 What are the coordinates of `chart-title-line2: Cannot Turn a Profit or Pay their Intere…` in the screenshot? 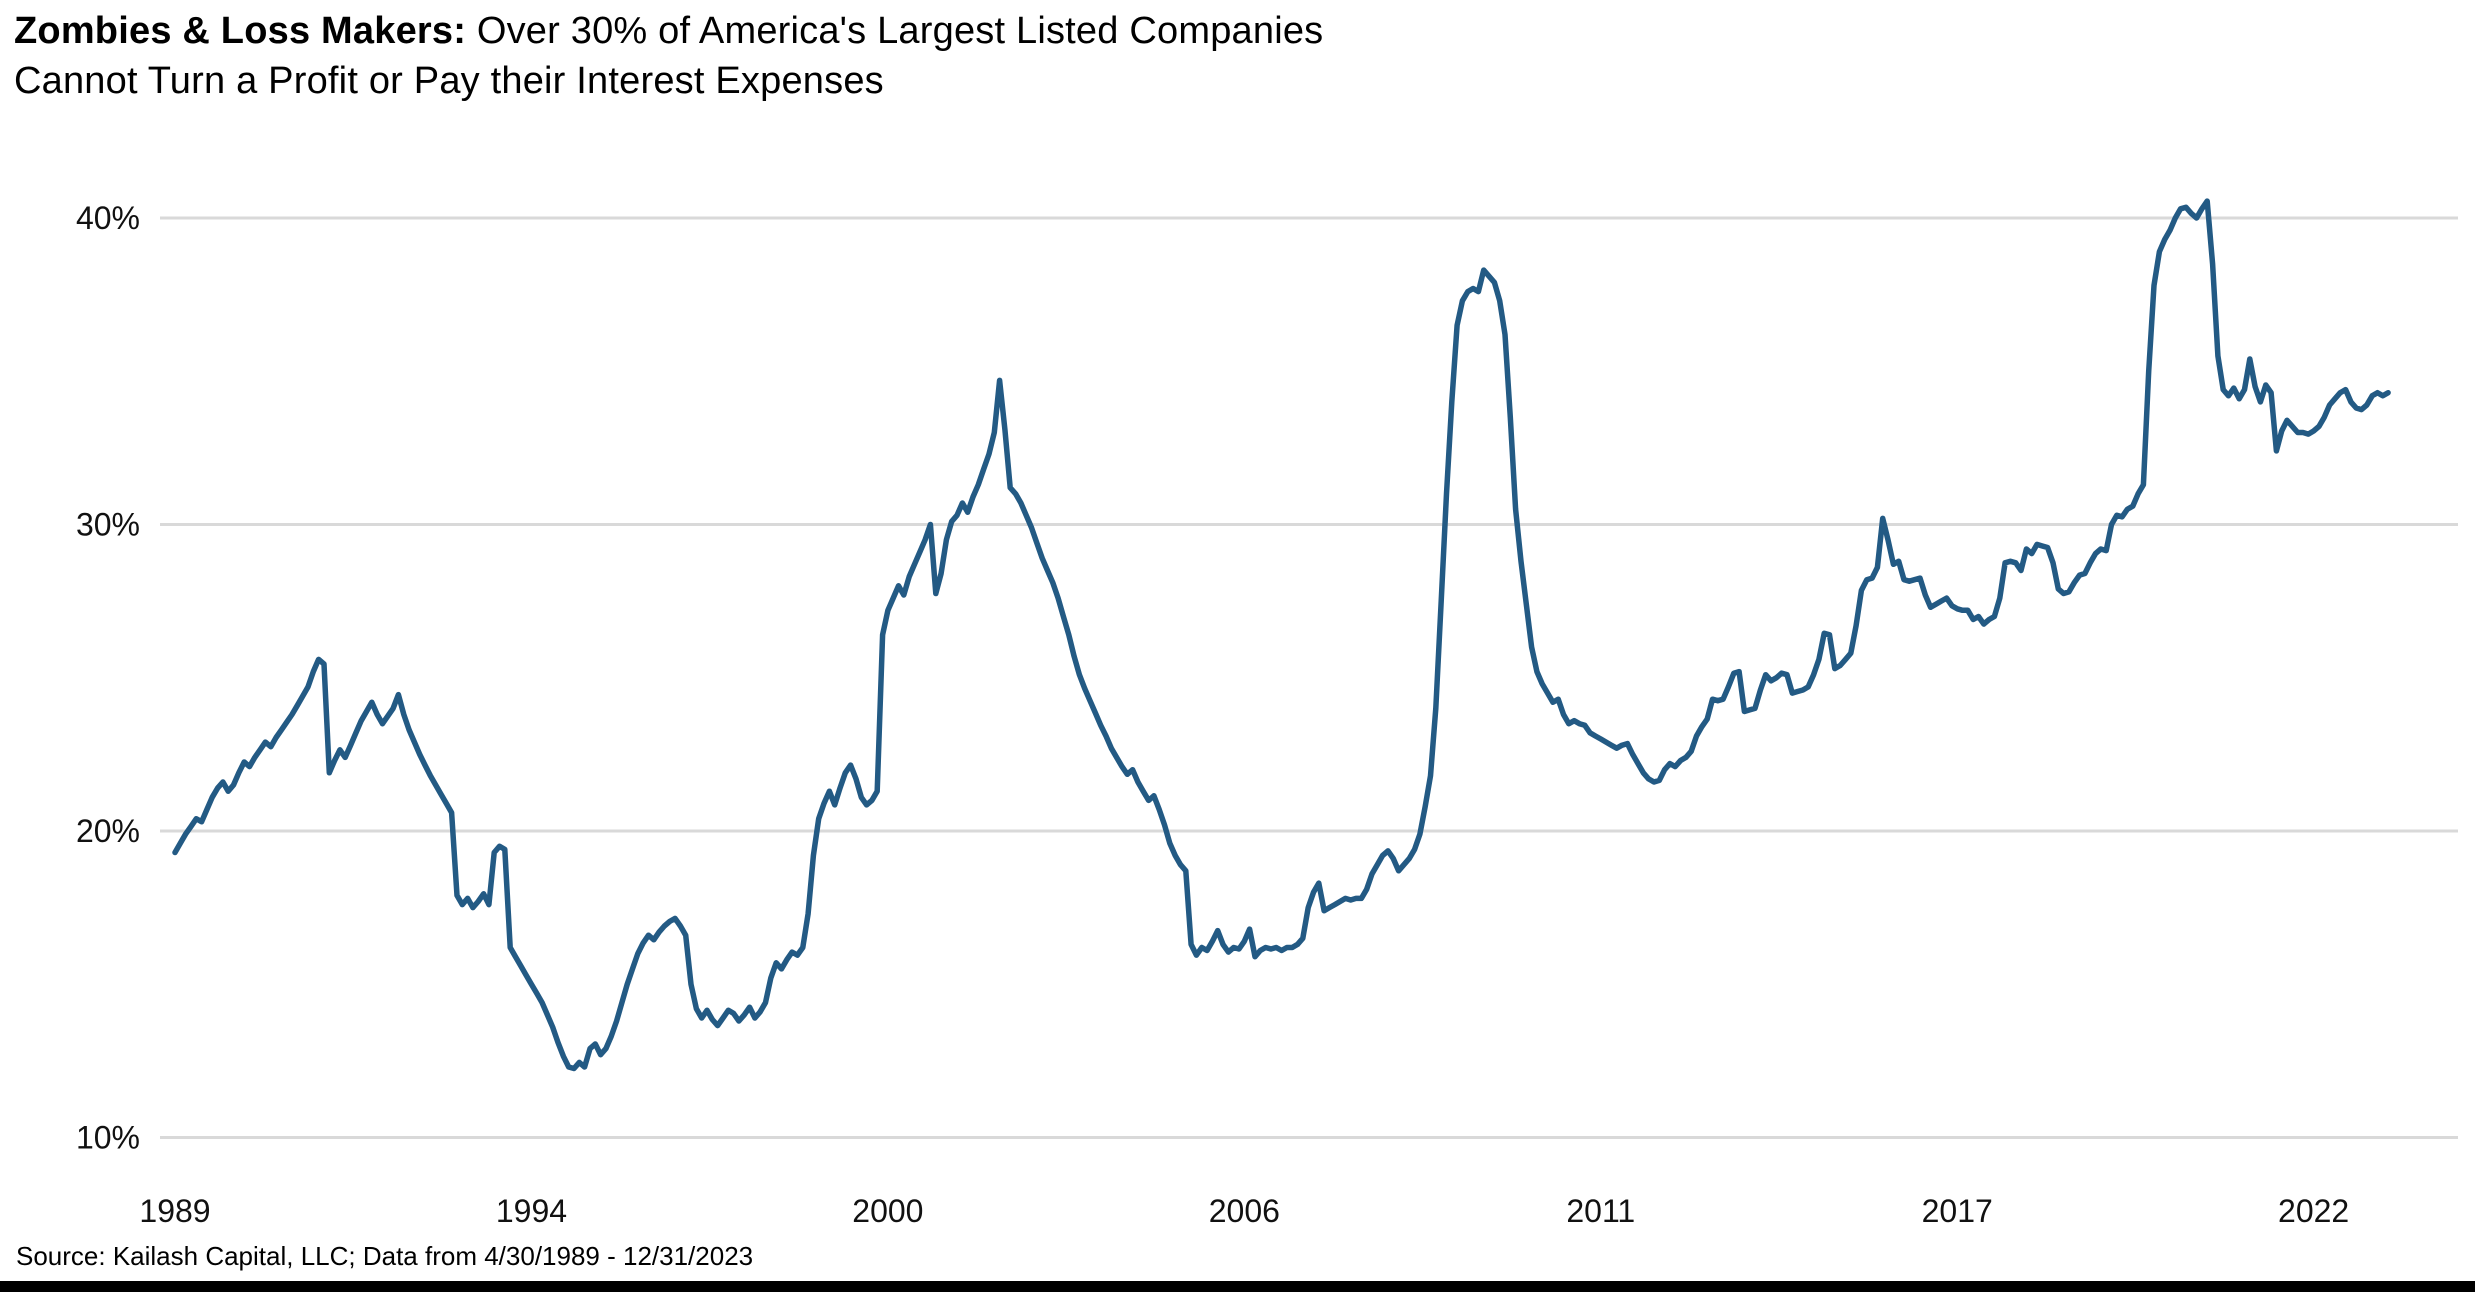 It's located at (449, 81).